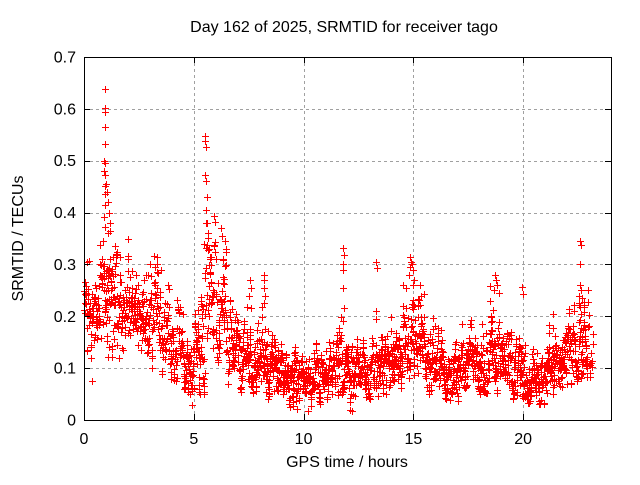  Describe the element at coordinates (65, 109) in the screenshot. I see `y-tick-label: 0.6` at that location.